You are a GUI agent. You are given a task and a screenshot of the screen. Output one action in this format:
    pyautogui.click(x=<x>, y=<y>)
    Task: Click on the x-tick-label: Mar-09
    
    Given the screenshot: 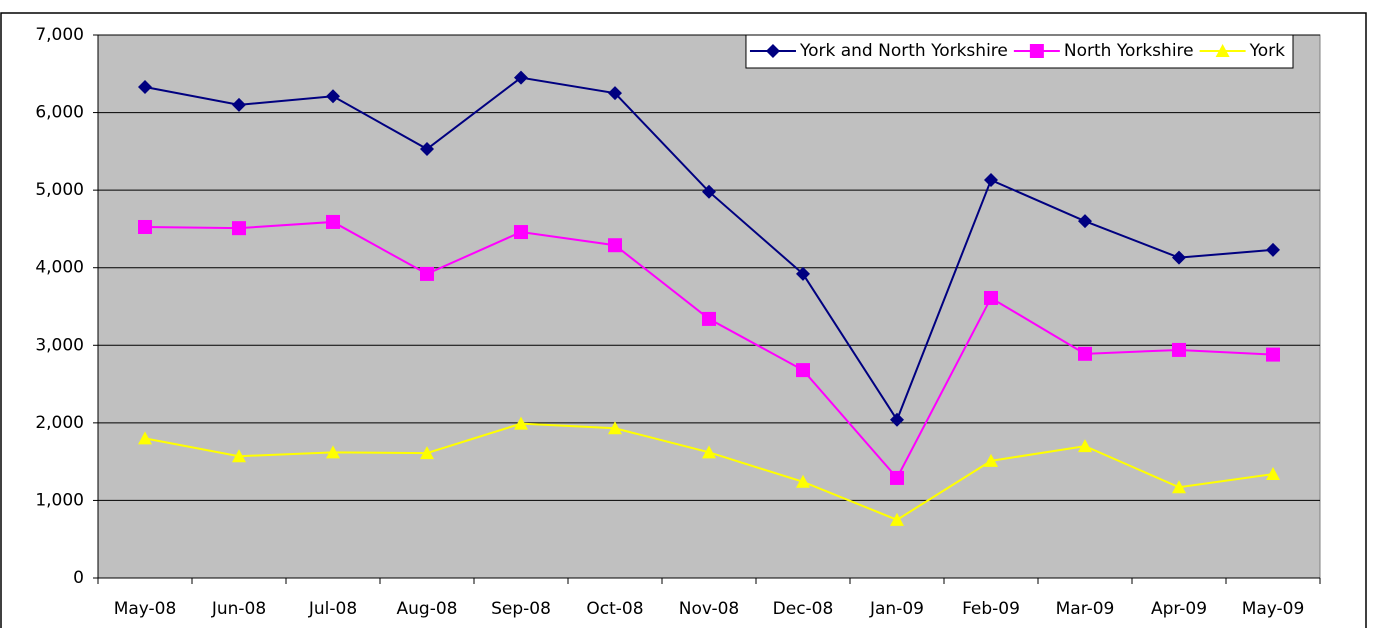 What is the action you would take?
    pyautogui.click(x=1085, y=609)
    